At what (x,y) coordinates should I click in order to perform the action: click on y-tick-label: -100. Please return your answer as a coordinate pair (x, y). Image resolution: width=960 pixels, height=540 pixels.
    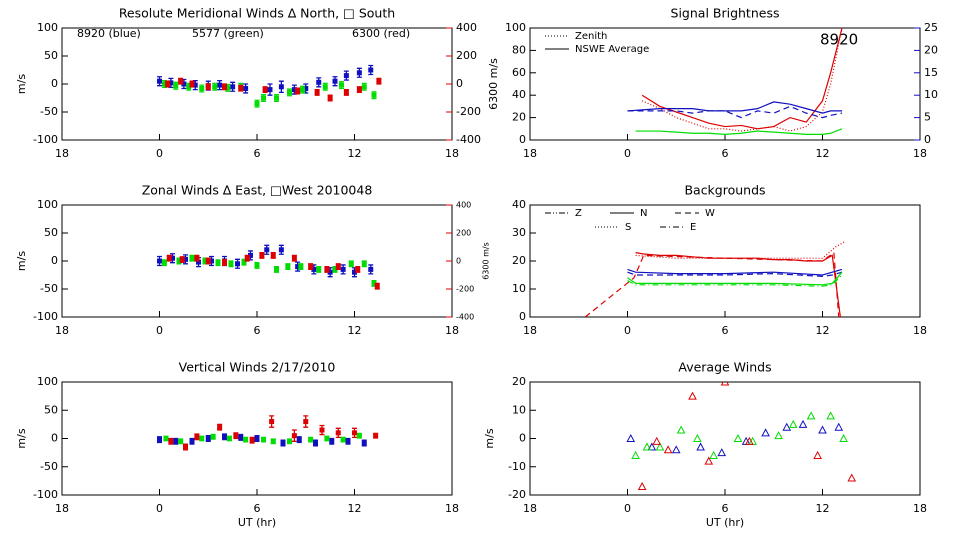
    Looking at the image, I should click on (45, 316).